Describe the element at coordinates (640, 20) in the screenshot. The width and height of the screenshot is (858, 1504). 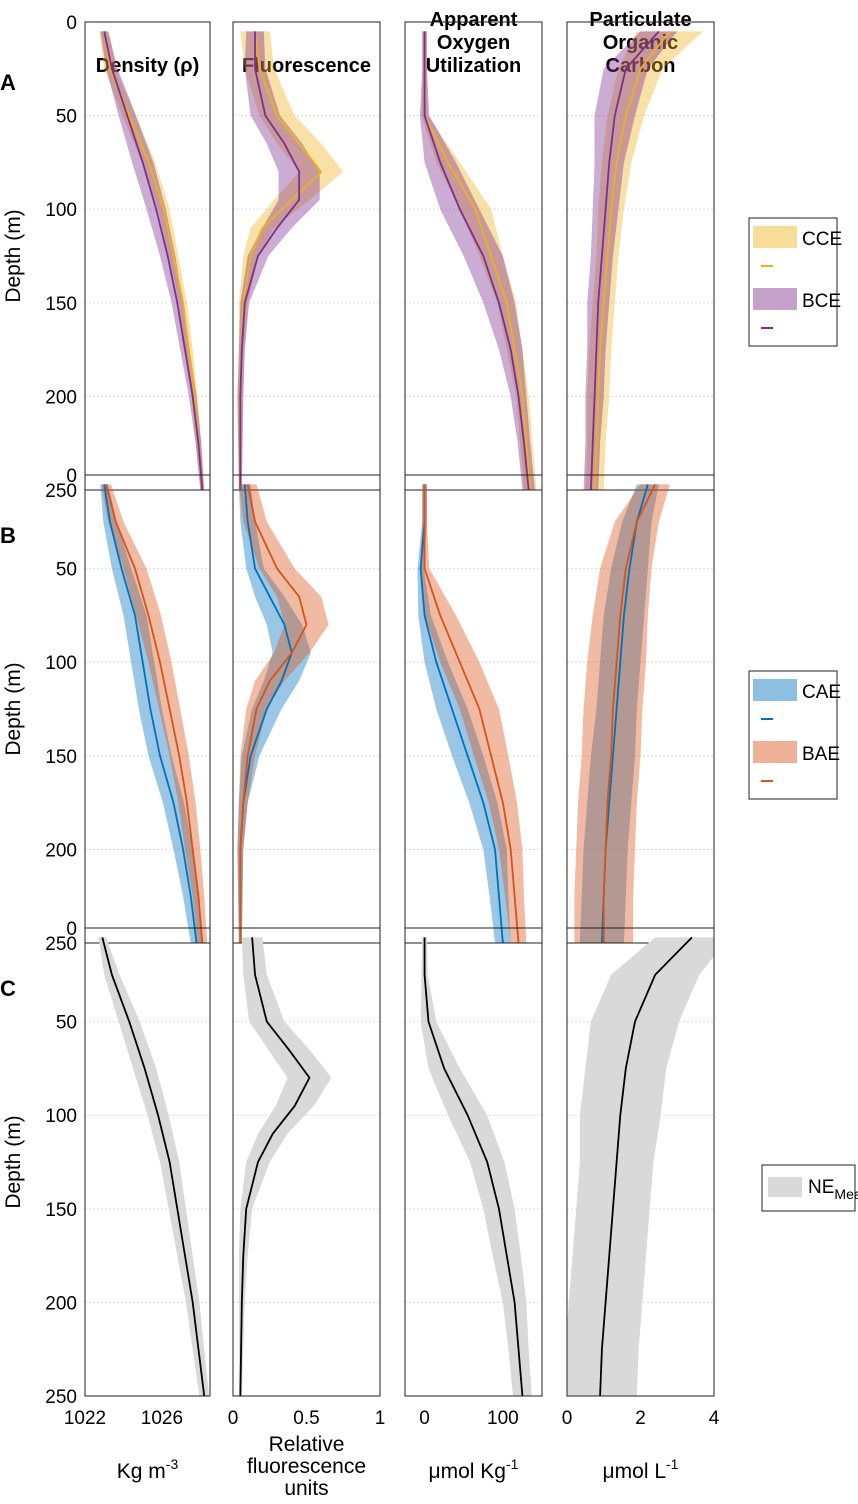
I see `column-title-4-line-1: Particulate` at that location.